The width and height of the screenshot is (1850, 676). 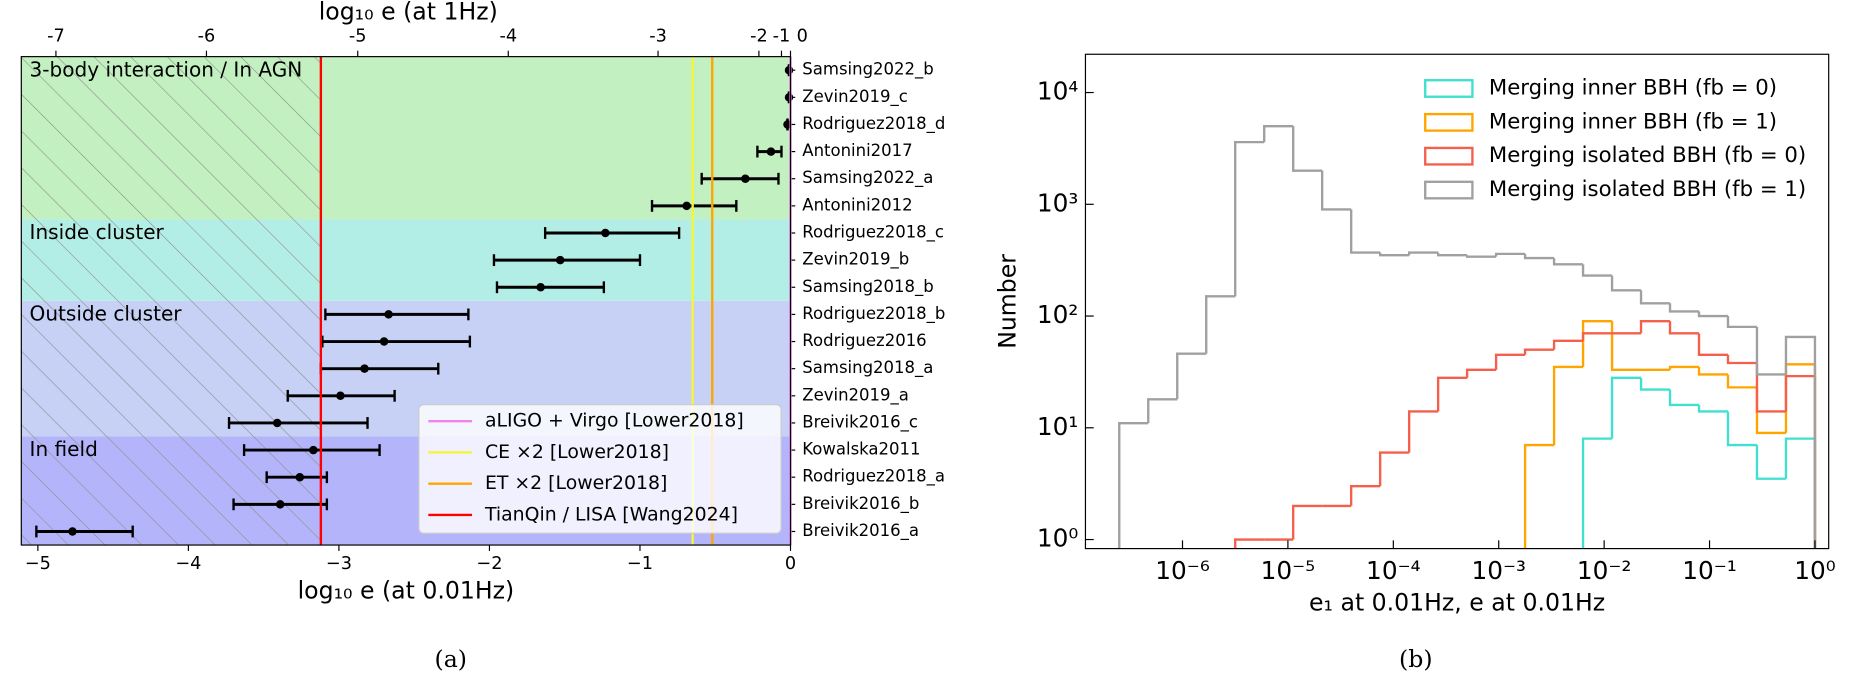 I want to click on x2-tick-label: -6, so click(x=207, y=37).